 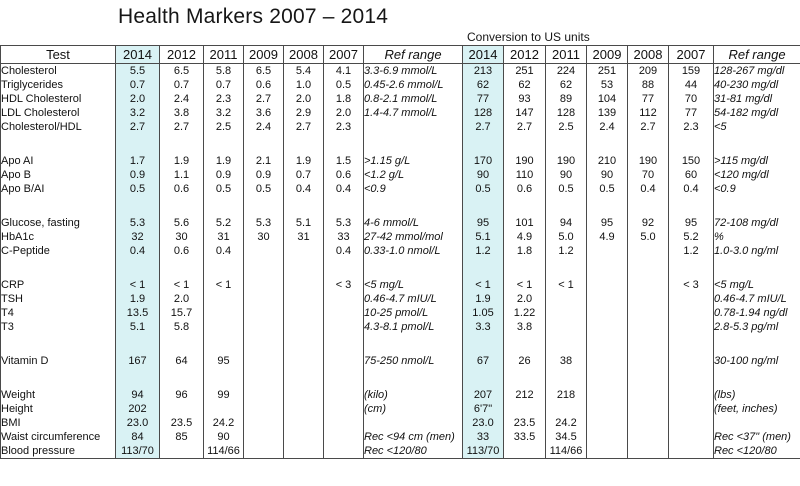 What do you see at coordinates (483, 451) in the screenshot?
I see `us-value-2014: 113/70` at bounding box center [483, 451].